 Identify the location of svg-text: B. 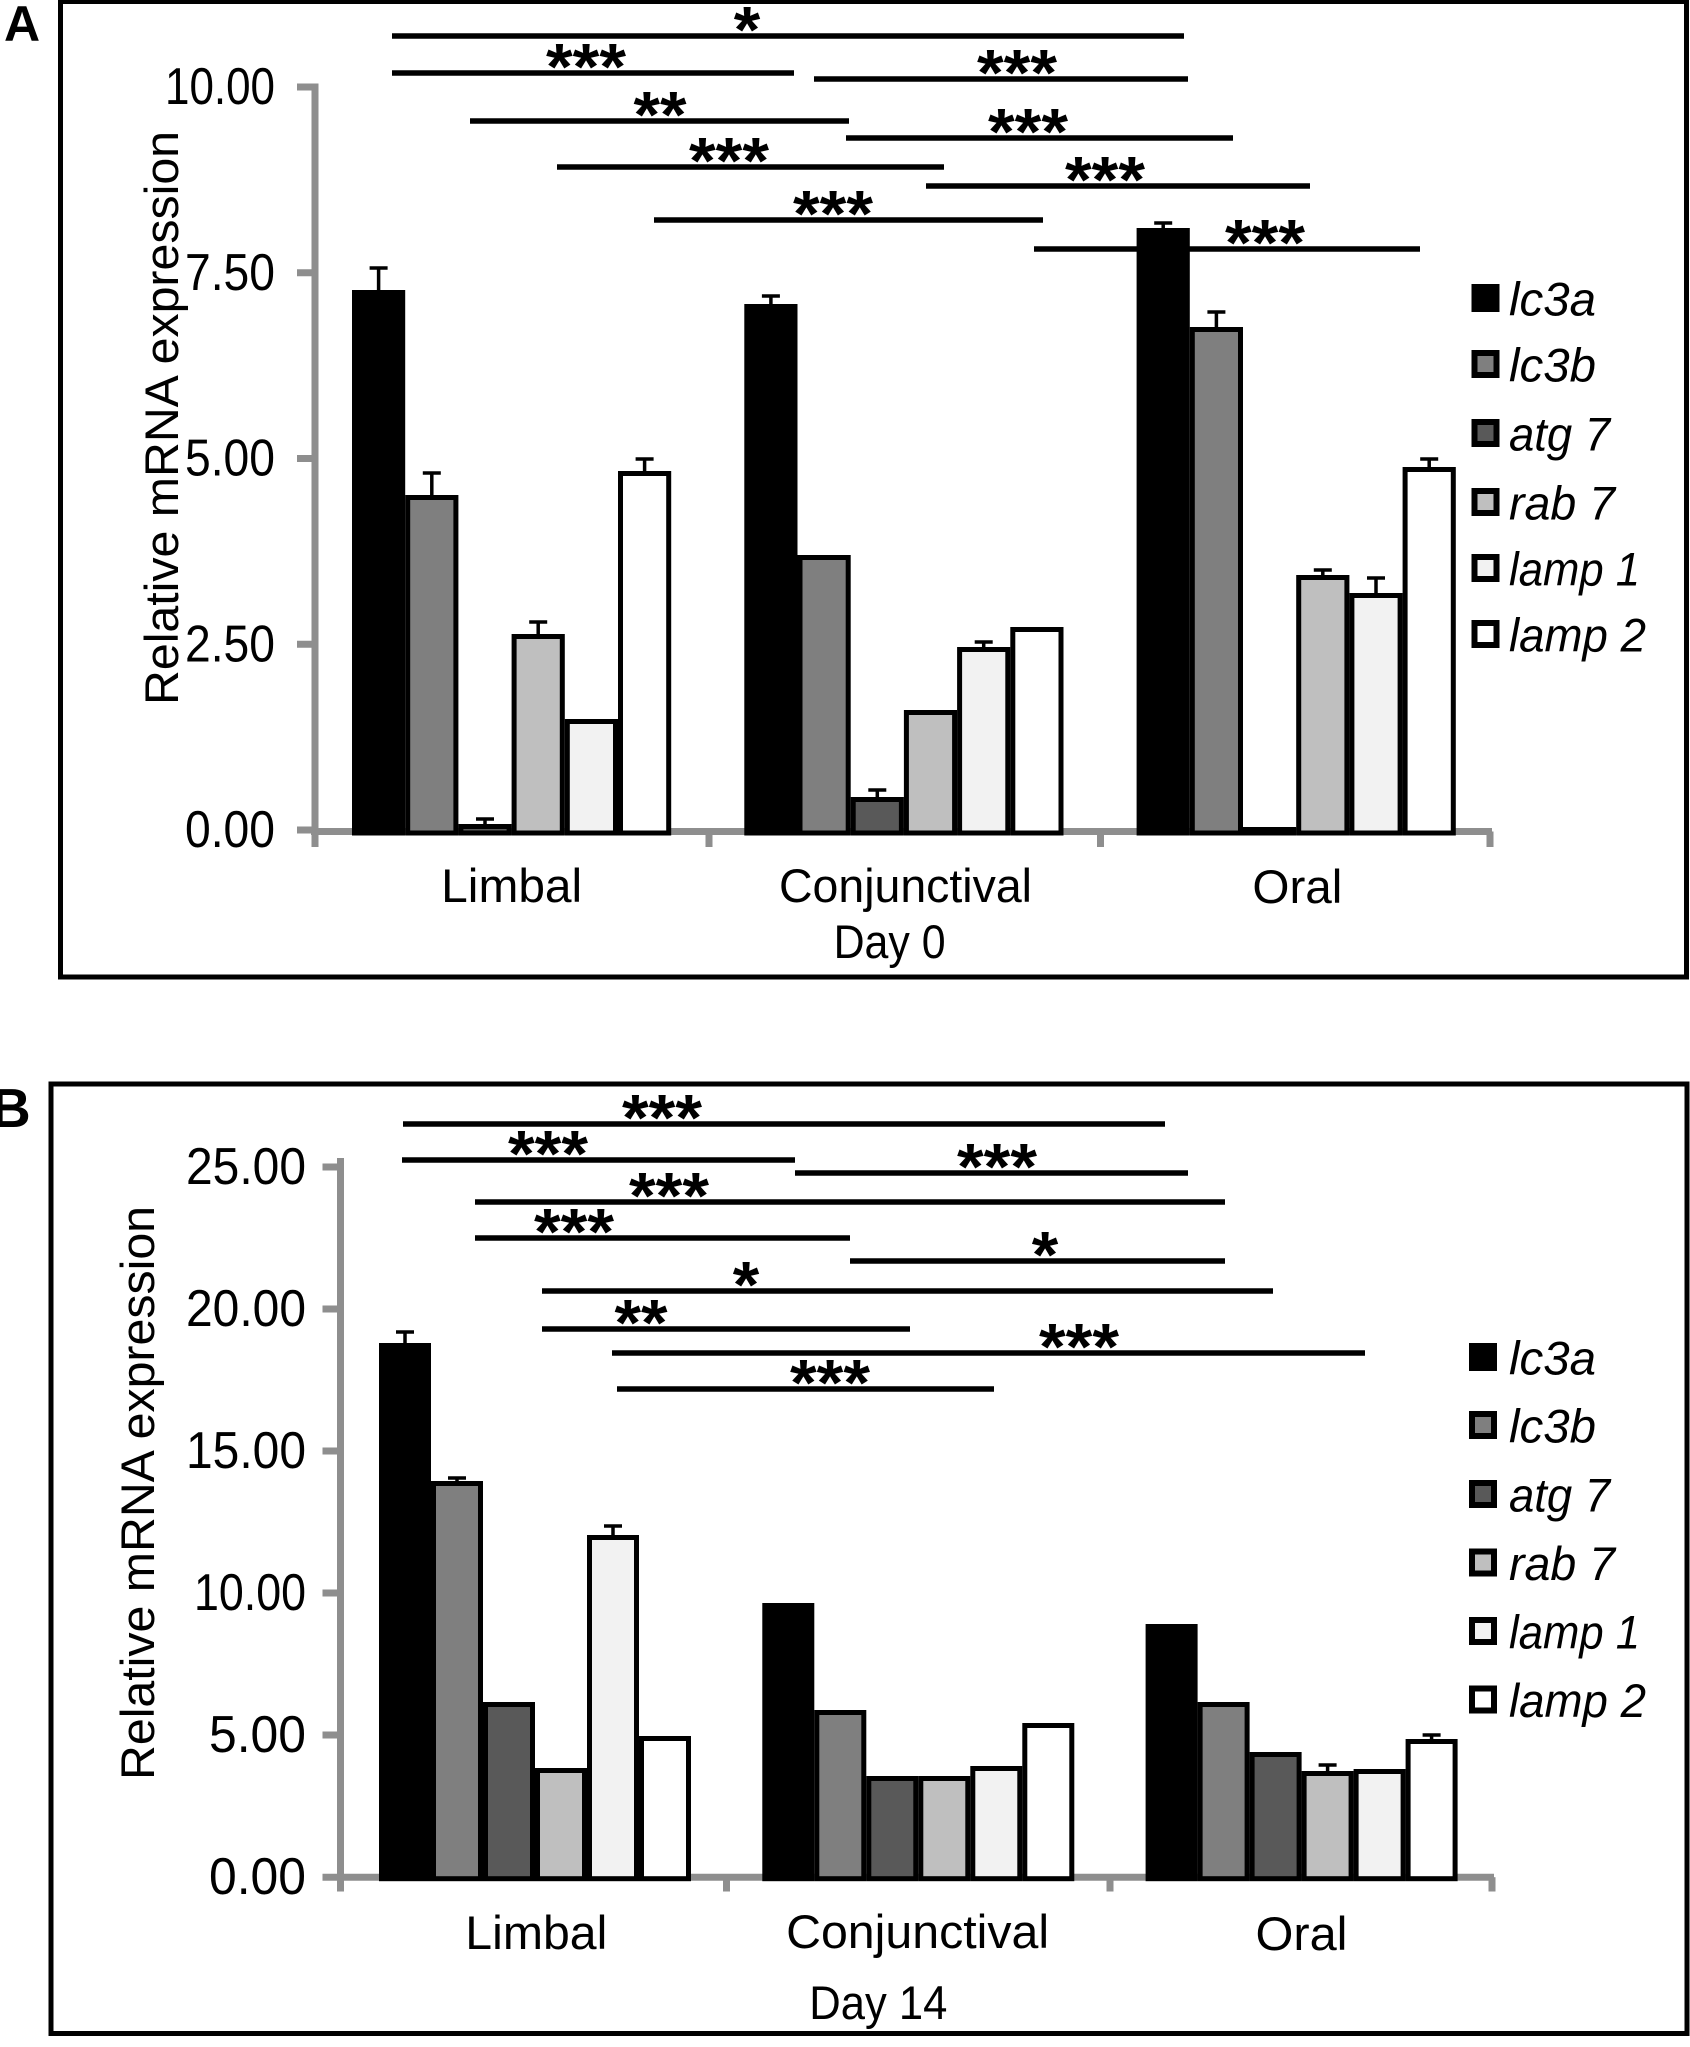
(15, 1108).